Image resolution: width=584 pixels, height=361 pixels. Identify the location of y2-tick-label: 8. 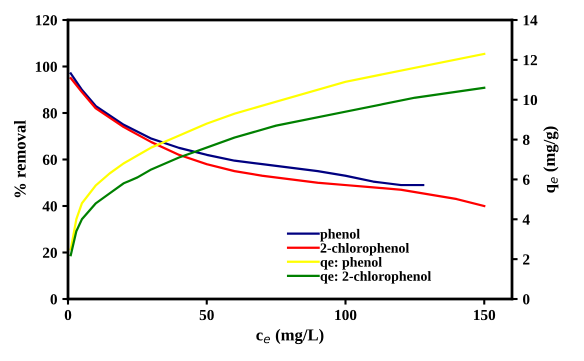
(526, 140).